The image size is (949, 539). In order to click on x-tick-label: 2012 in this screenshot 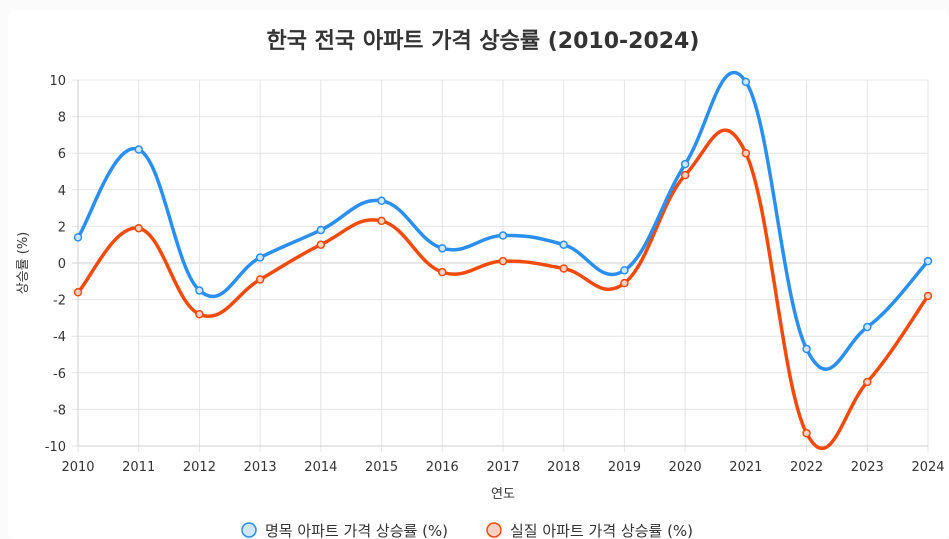, I will do `click(199, 467)`.